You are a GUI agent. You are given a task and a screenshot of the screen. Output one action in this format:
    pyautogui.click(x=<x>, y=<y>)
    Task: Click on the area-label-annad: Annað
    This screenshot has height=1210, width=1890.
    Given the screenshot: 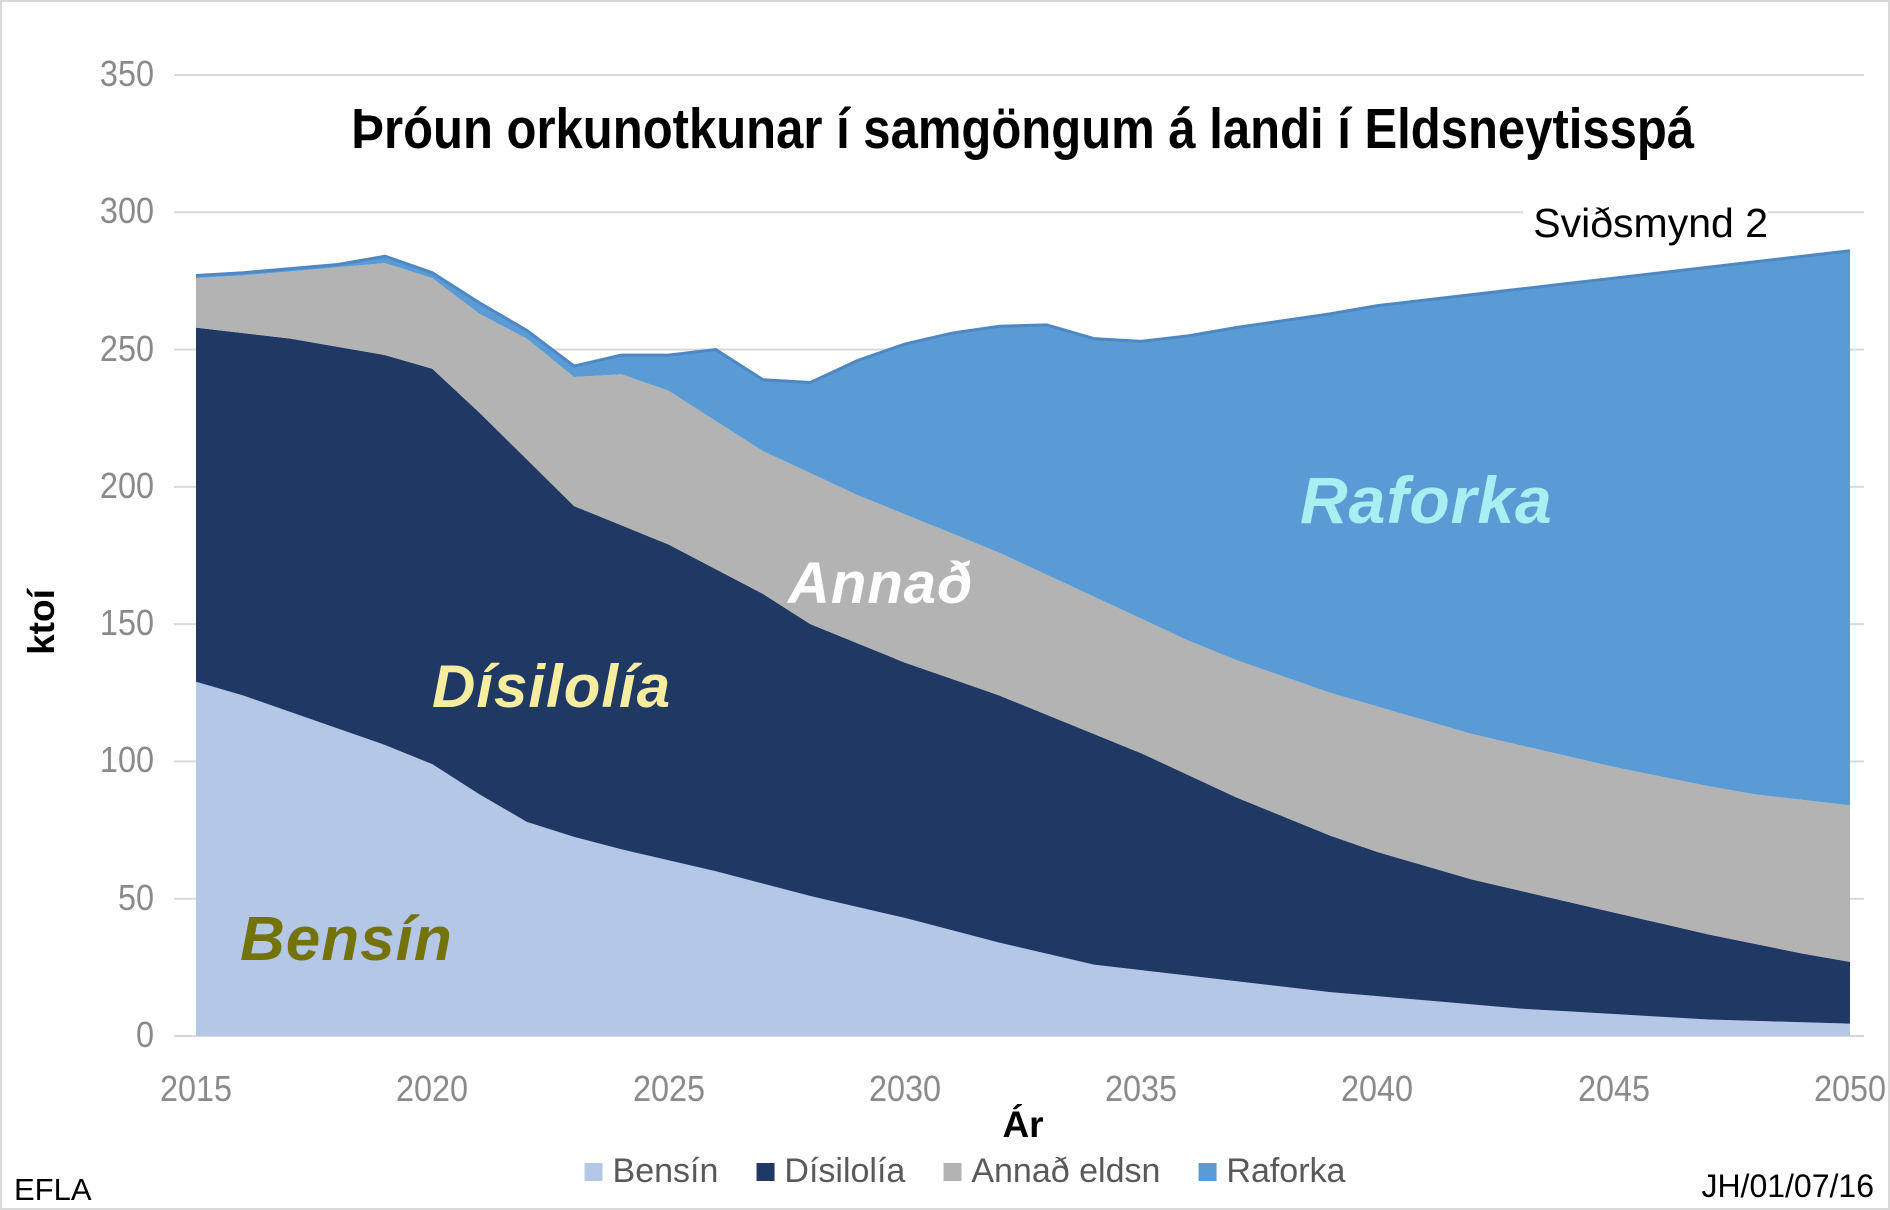 What is the action you would take?
    pyautogui.click(x=881, y=583)
    